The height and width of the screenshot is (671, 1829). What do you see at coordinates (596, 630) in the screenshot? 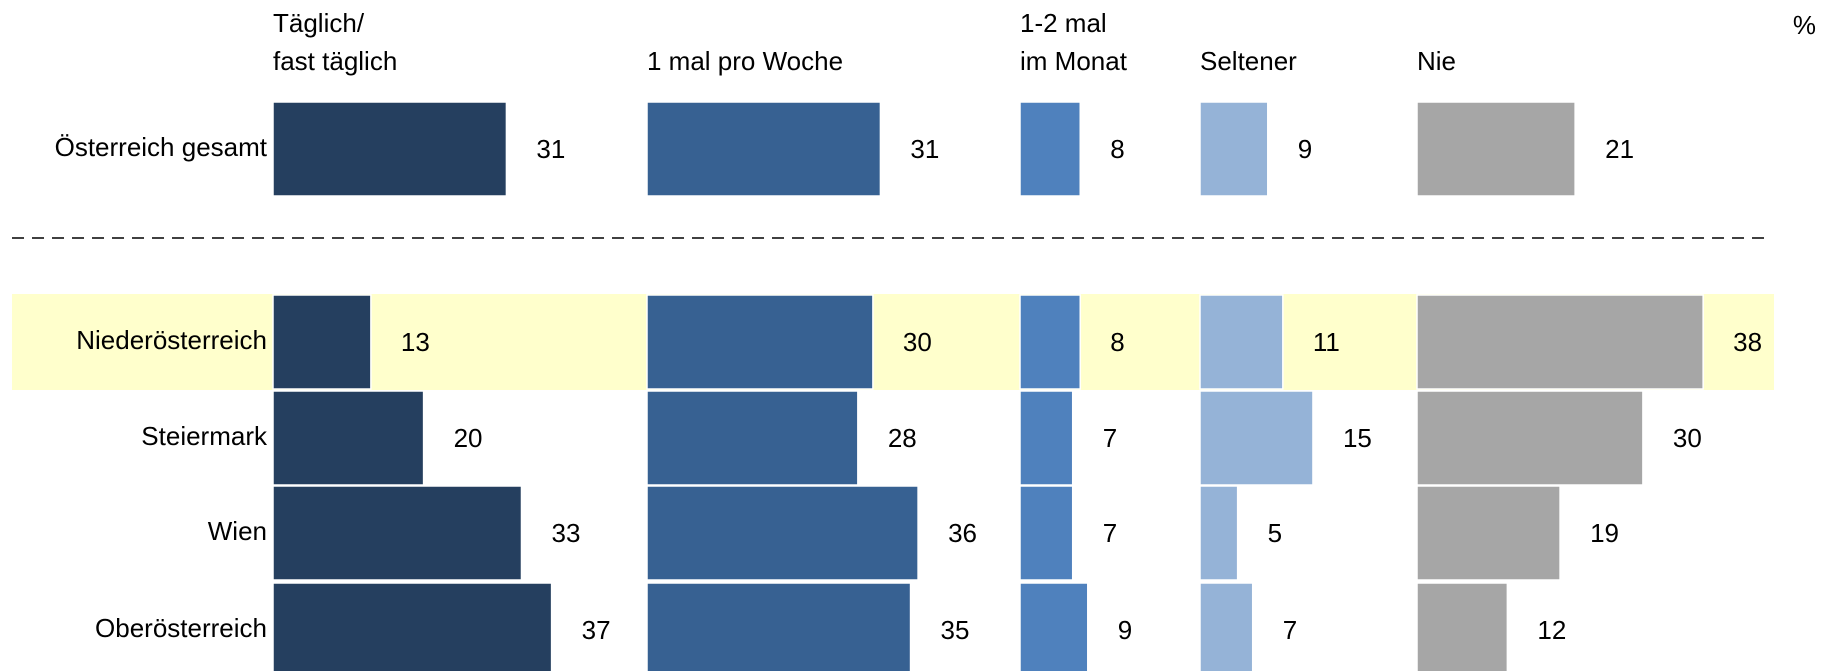
I see `value-label: 37` at bounding box center [596, 630].